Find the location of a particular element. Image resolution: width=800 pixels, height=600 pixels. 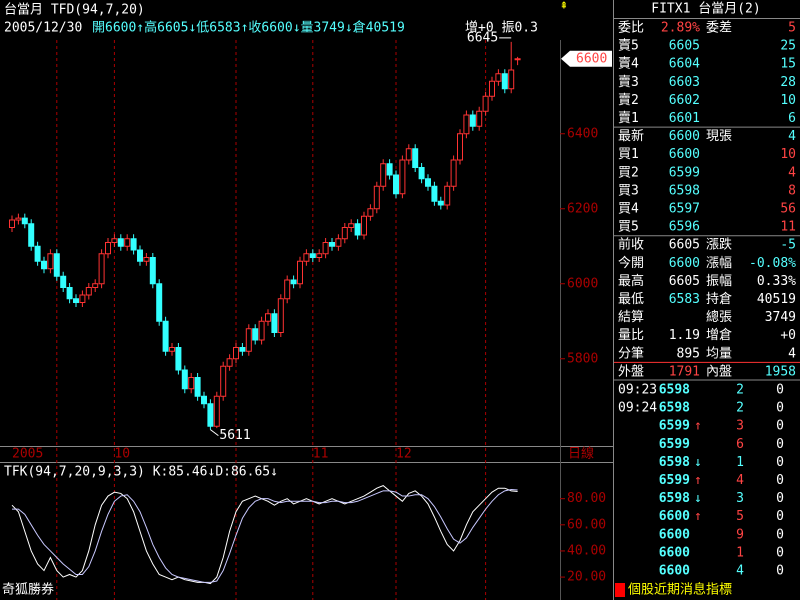

board-value: 1.19 is located at coordinates (684, 335).